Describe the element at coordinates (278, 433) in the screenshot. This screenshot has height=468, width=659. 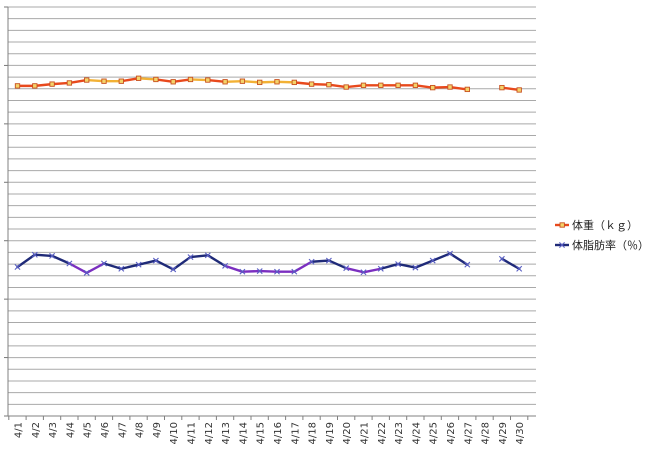
I see `x-tick-label: 4/16` at that location.